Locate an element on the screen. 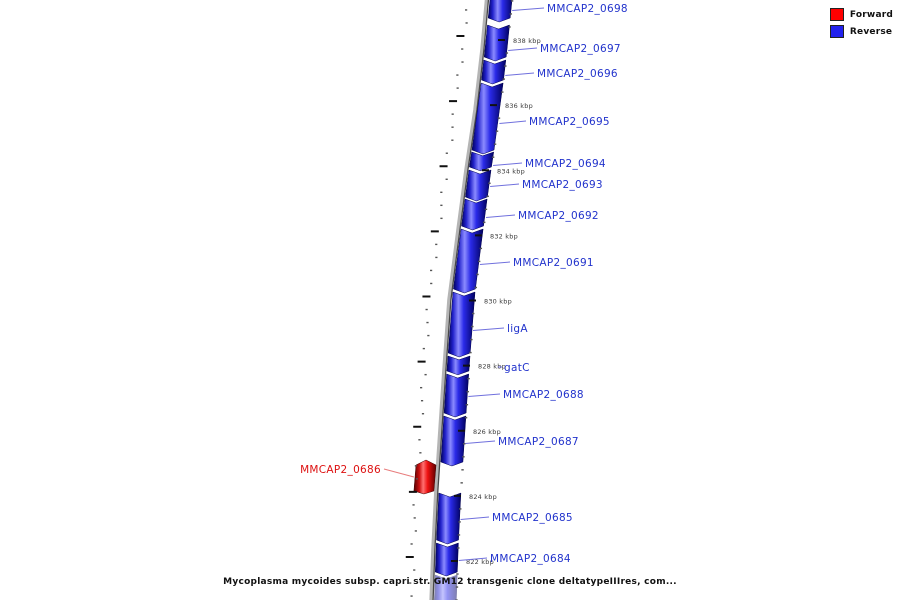 The height and width of the screenshot is (600, 900). gene-label: MMCAP2_0688 is located at coordinates (543, 395).